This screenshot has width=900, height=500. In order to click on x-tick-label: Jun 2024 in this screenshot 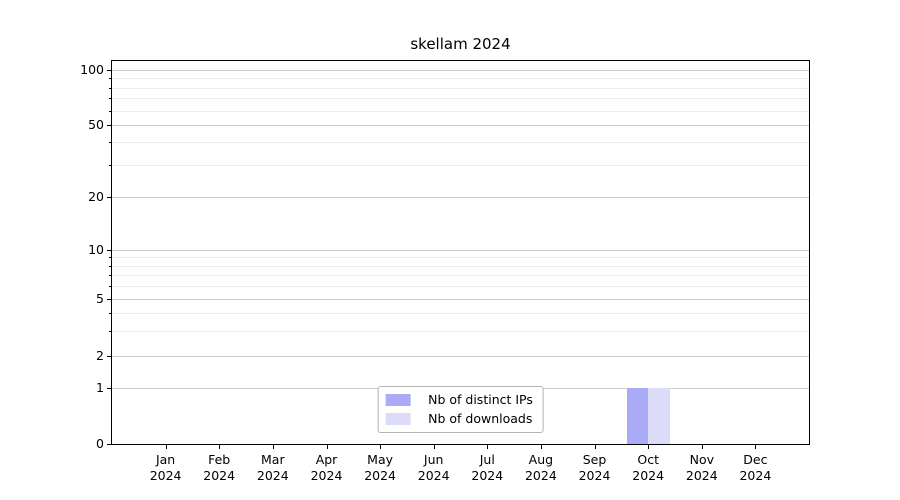, I will do `click(434, 467)`.